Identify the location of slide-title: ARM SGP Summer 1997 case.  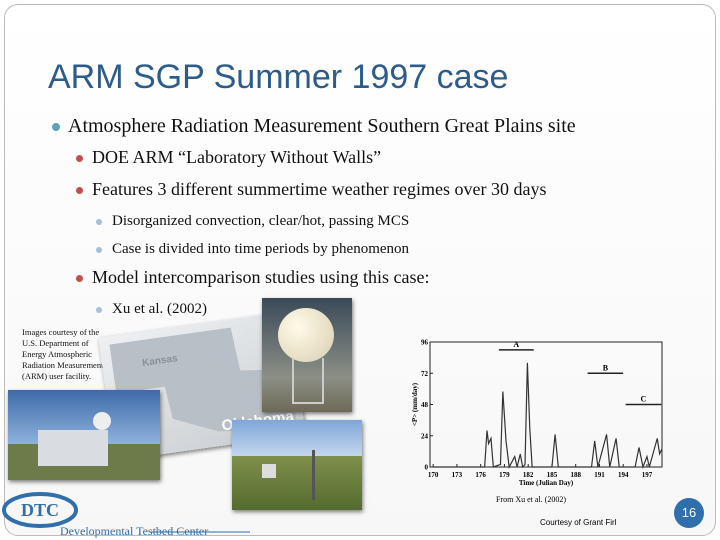
(278, 77).